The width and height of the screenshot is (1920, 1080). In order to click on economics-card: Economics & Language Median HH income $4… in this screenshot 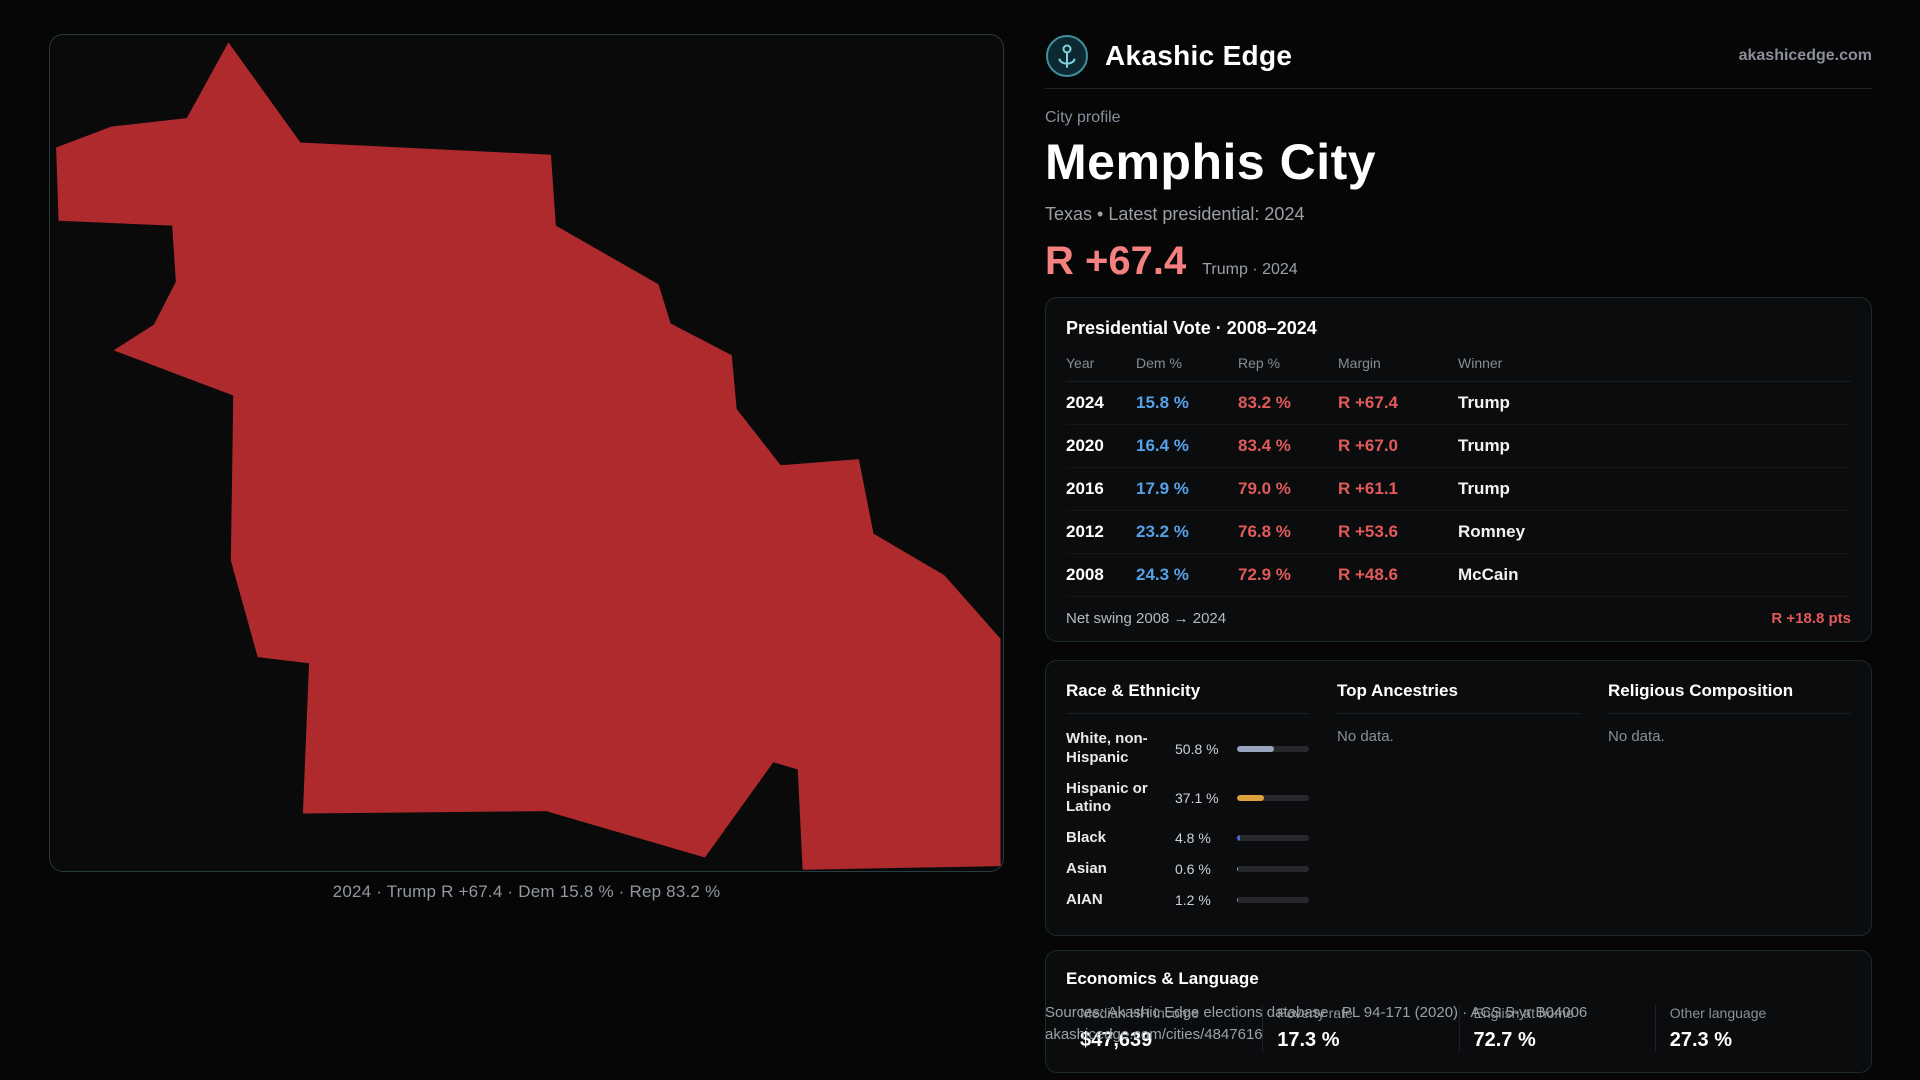, I will do `click(1458, 1012)`.